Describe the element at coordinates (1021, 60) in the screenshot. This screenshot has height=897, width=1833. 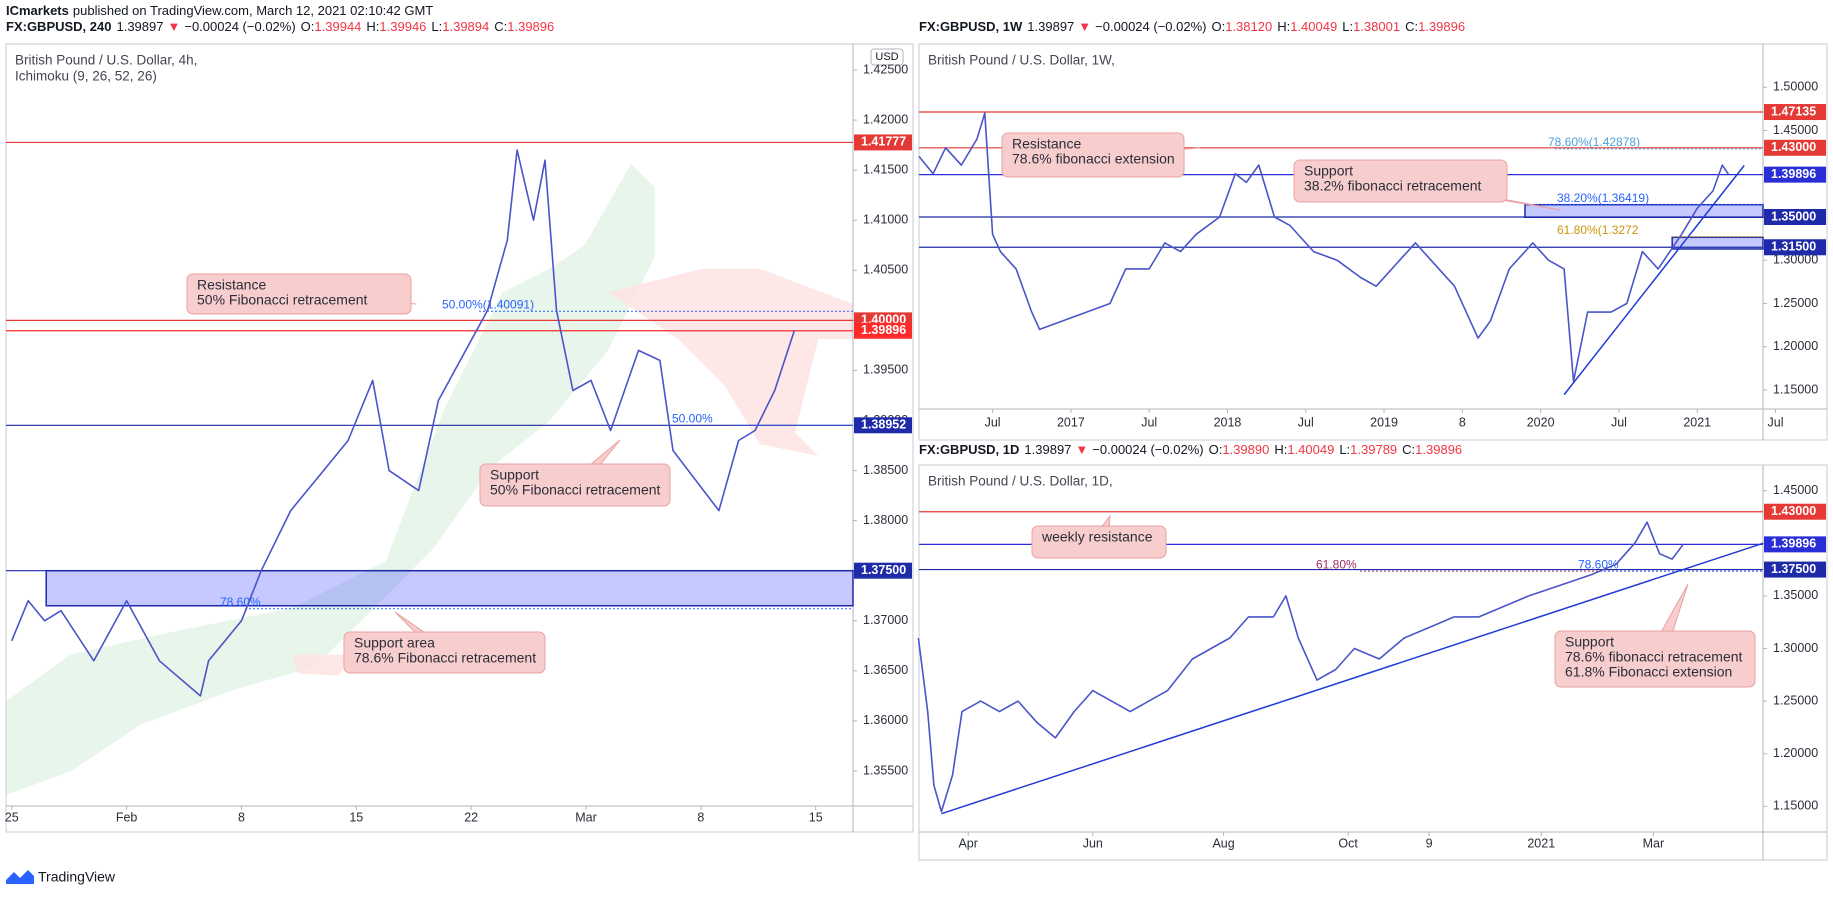
I see `chart-title: British Pound / U.S. Dollar, 1W,` at that location.